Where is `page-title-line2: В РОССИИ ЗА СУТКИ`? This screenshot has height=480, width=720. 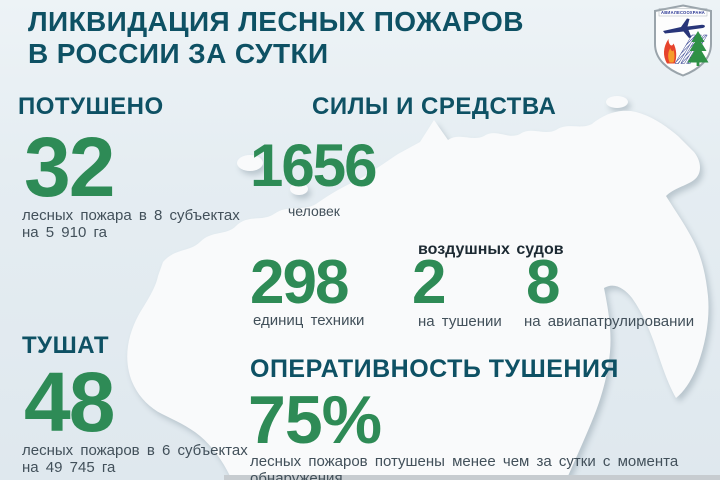 page-title-line2: В РОССИИ ЗА СУТКИ is located at coordinates (178, 53).